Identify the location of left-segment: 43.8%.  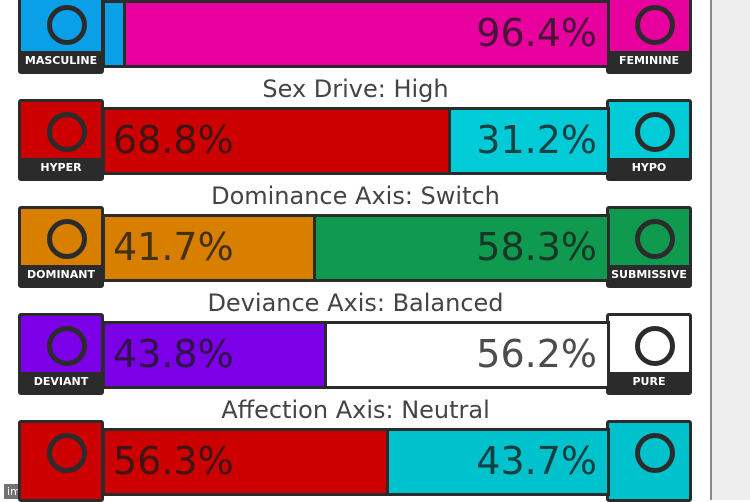
(214, 355).